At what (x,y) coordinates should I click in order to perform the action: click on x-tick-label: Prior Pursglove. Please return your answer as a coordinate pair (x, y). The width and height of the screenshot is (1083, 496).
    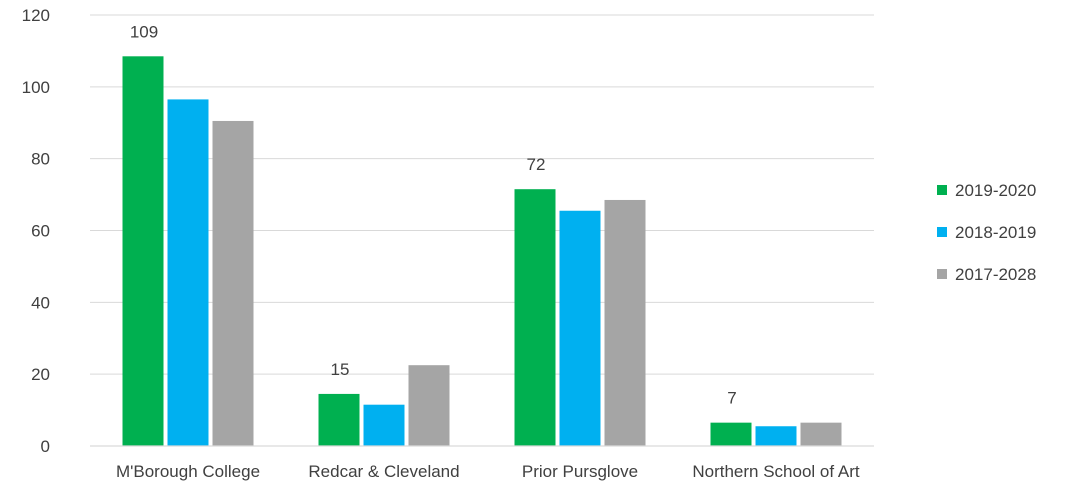
    Looking at the image, I should click on (580, 471).